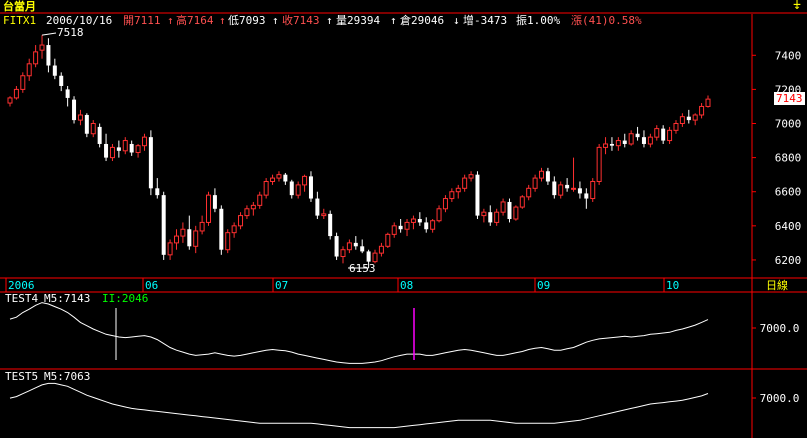 The image size is (807, 438). I want to click on x-tick-label: 10, so click(672, 285).